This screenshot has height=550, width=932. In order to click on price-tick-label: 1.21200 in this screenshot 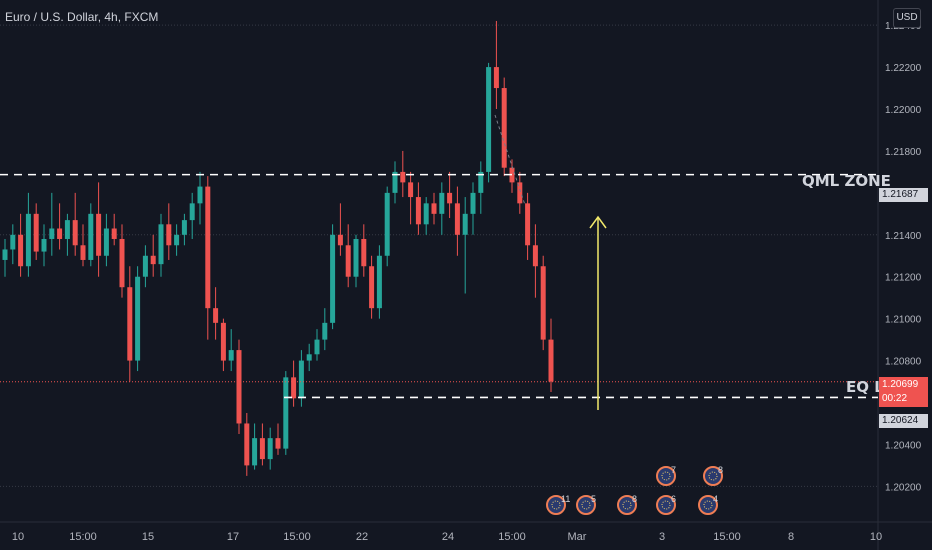, I will do `click(903, 278)`.